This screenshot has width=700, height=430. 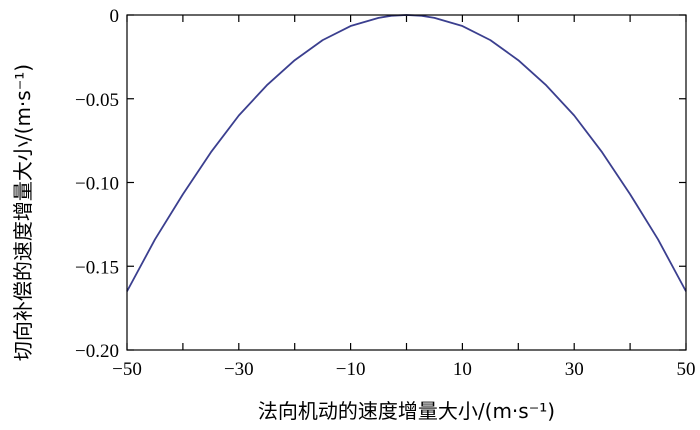 What do you see at coordinates (97, 351) in the screenshot?
I see `y-tick-label: −0.20` at bounding box center [97, 351].